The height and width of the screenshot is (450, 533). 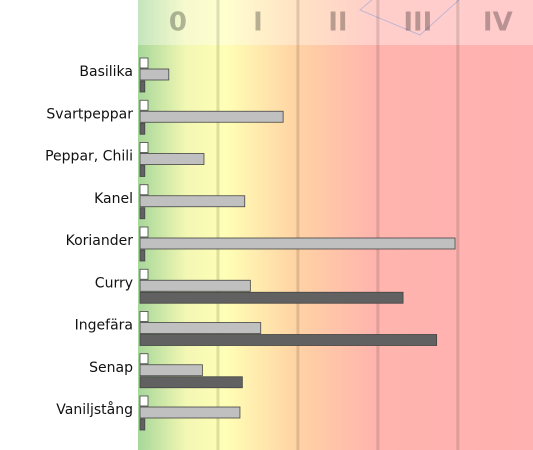 What do you see at coordinates (178, 23) in the screenshot?
I see `zone-label: 0` at bounding box center [178, 23].